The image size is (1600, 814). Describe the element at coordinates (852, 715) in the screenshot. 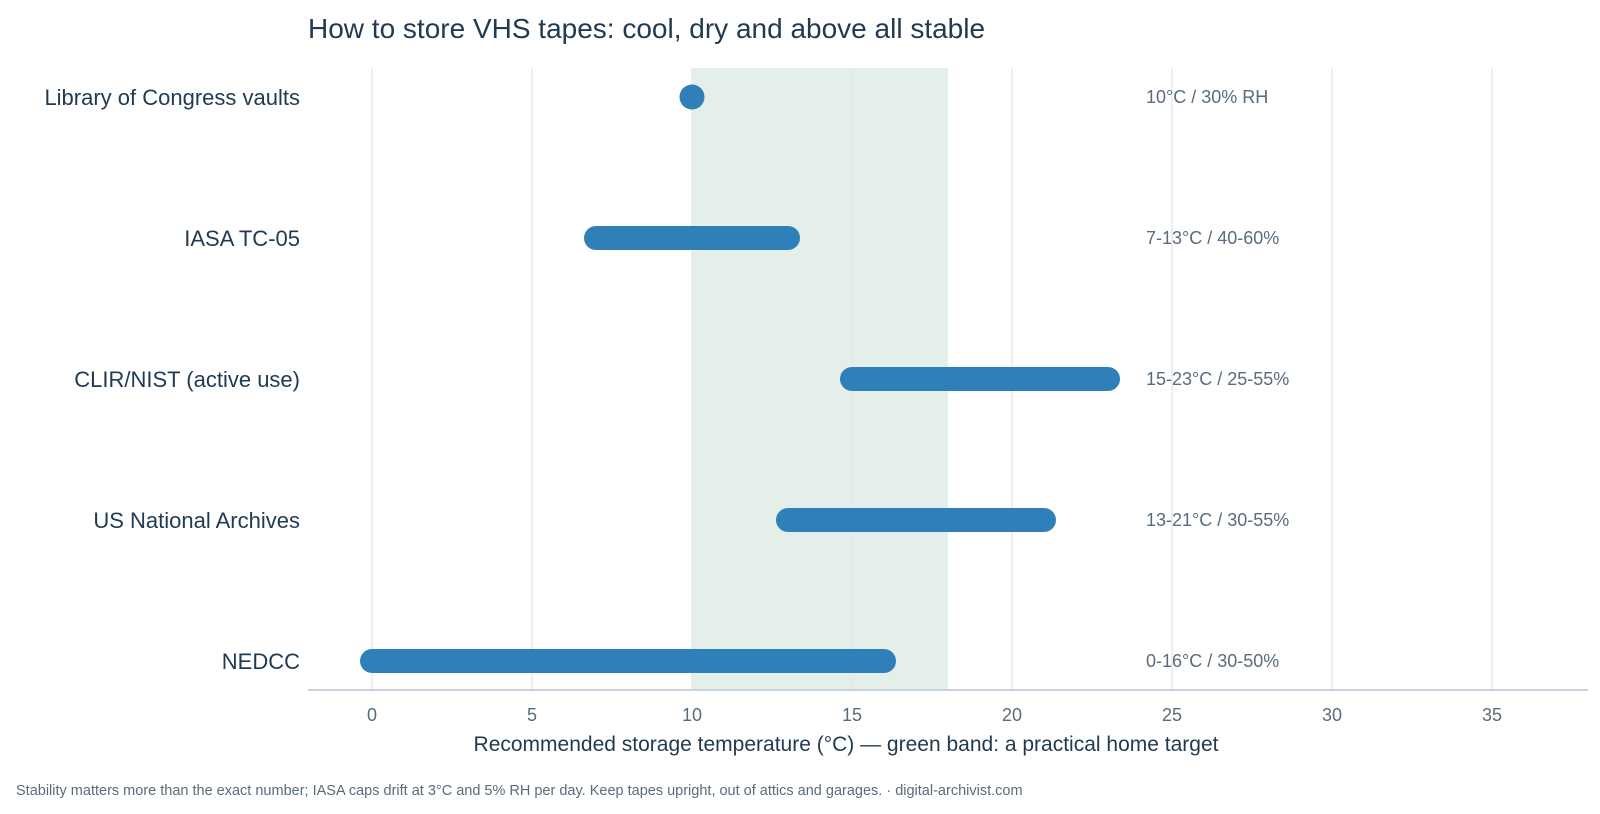

I see `x-tick-label: 15` at that location.